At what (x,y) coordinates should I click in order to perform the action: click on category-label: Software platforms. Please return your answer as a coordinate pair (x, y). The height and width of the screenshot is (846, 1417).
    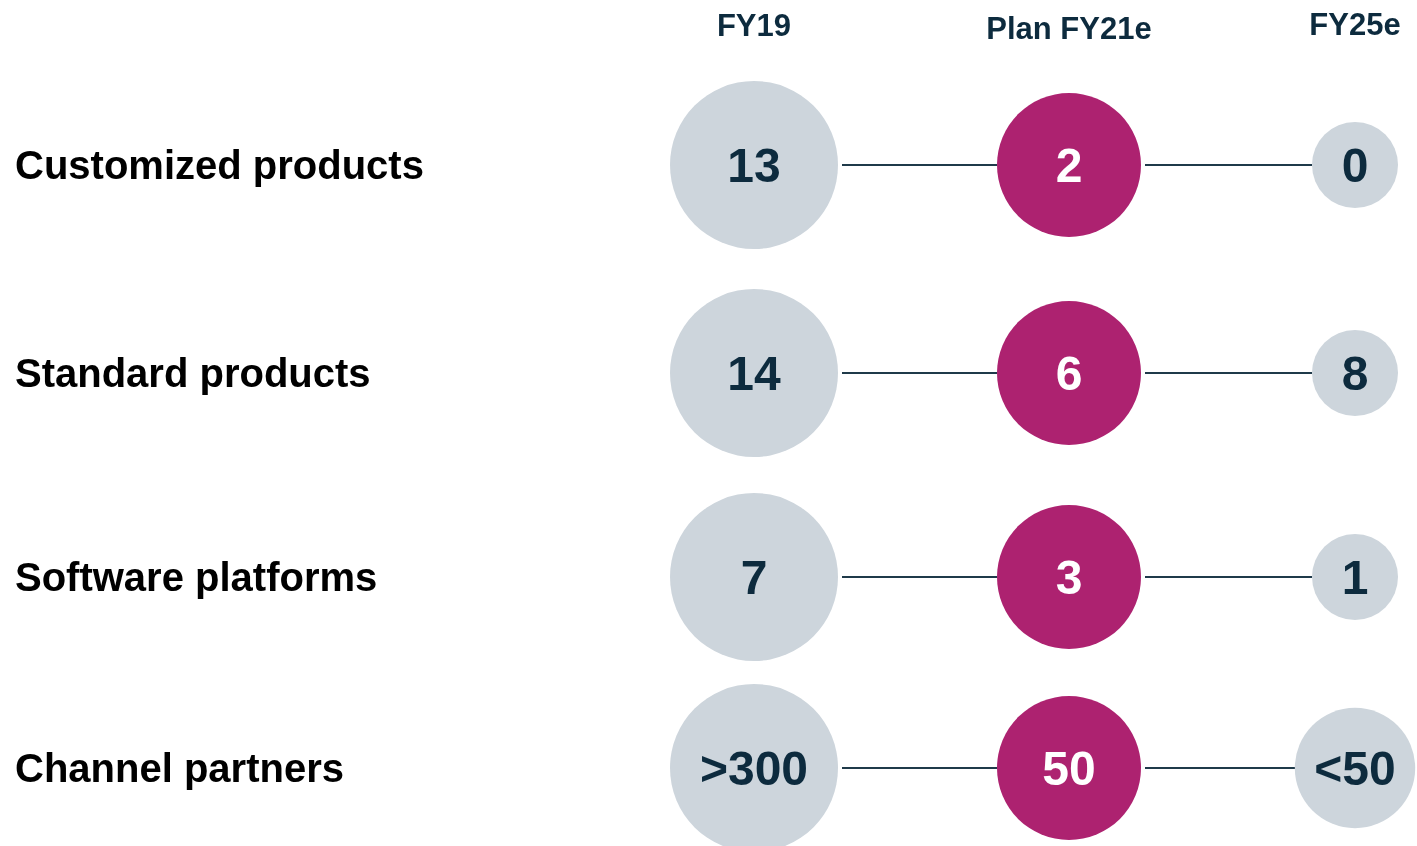
    Looking at the image, I should click on (196, 577).